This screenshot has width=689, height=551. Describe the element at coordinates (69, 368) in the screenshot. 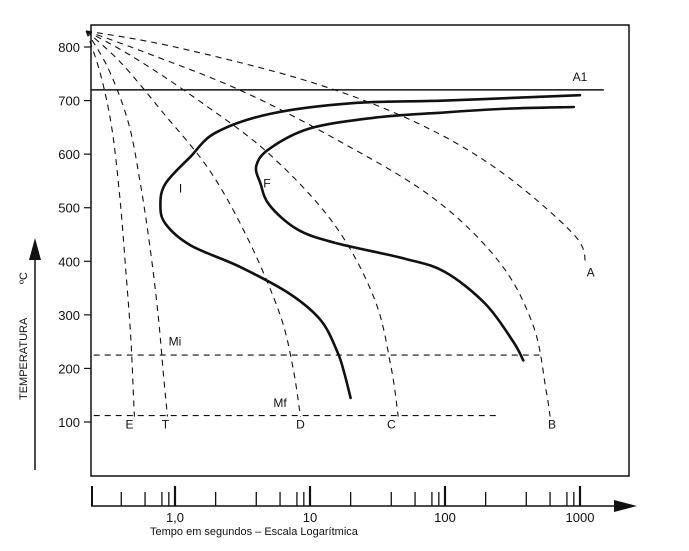

I see `y-tick-label: 200` at that location.